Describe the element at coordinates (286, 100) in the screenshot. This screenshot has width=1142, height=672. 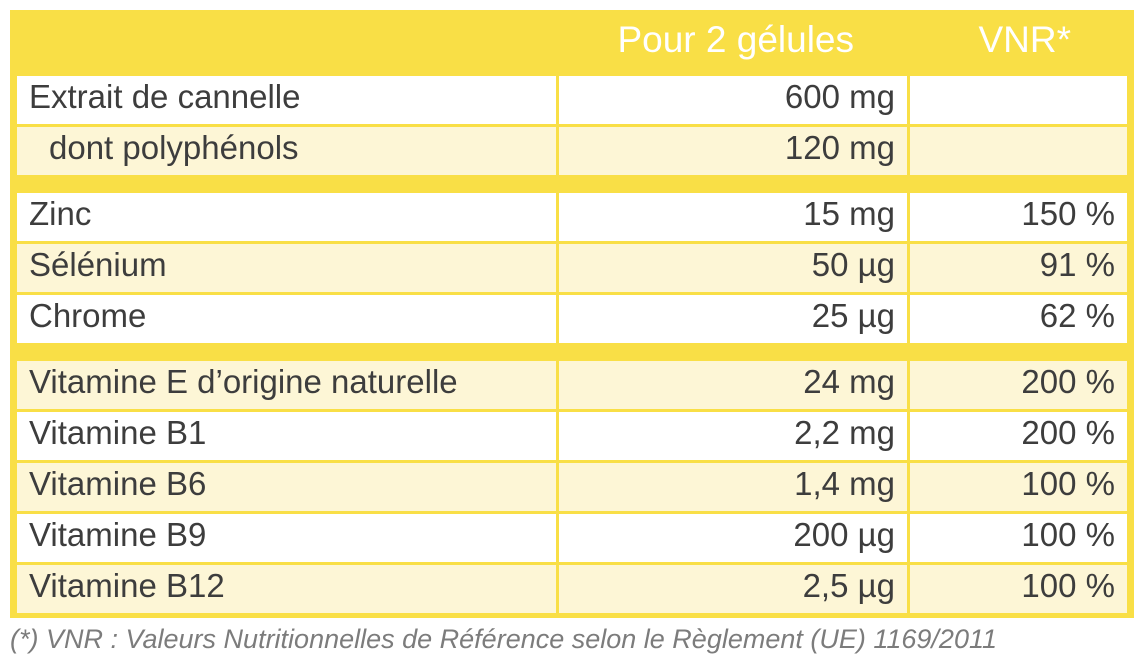
I see `row-name-cinnamon-extract: Extrait de cannelle` at that location.